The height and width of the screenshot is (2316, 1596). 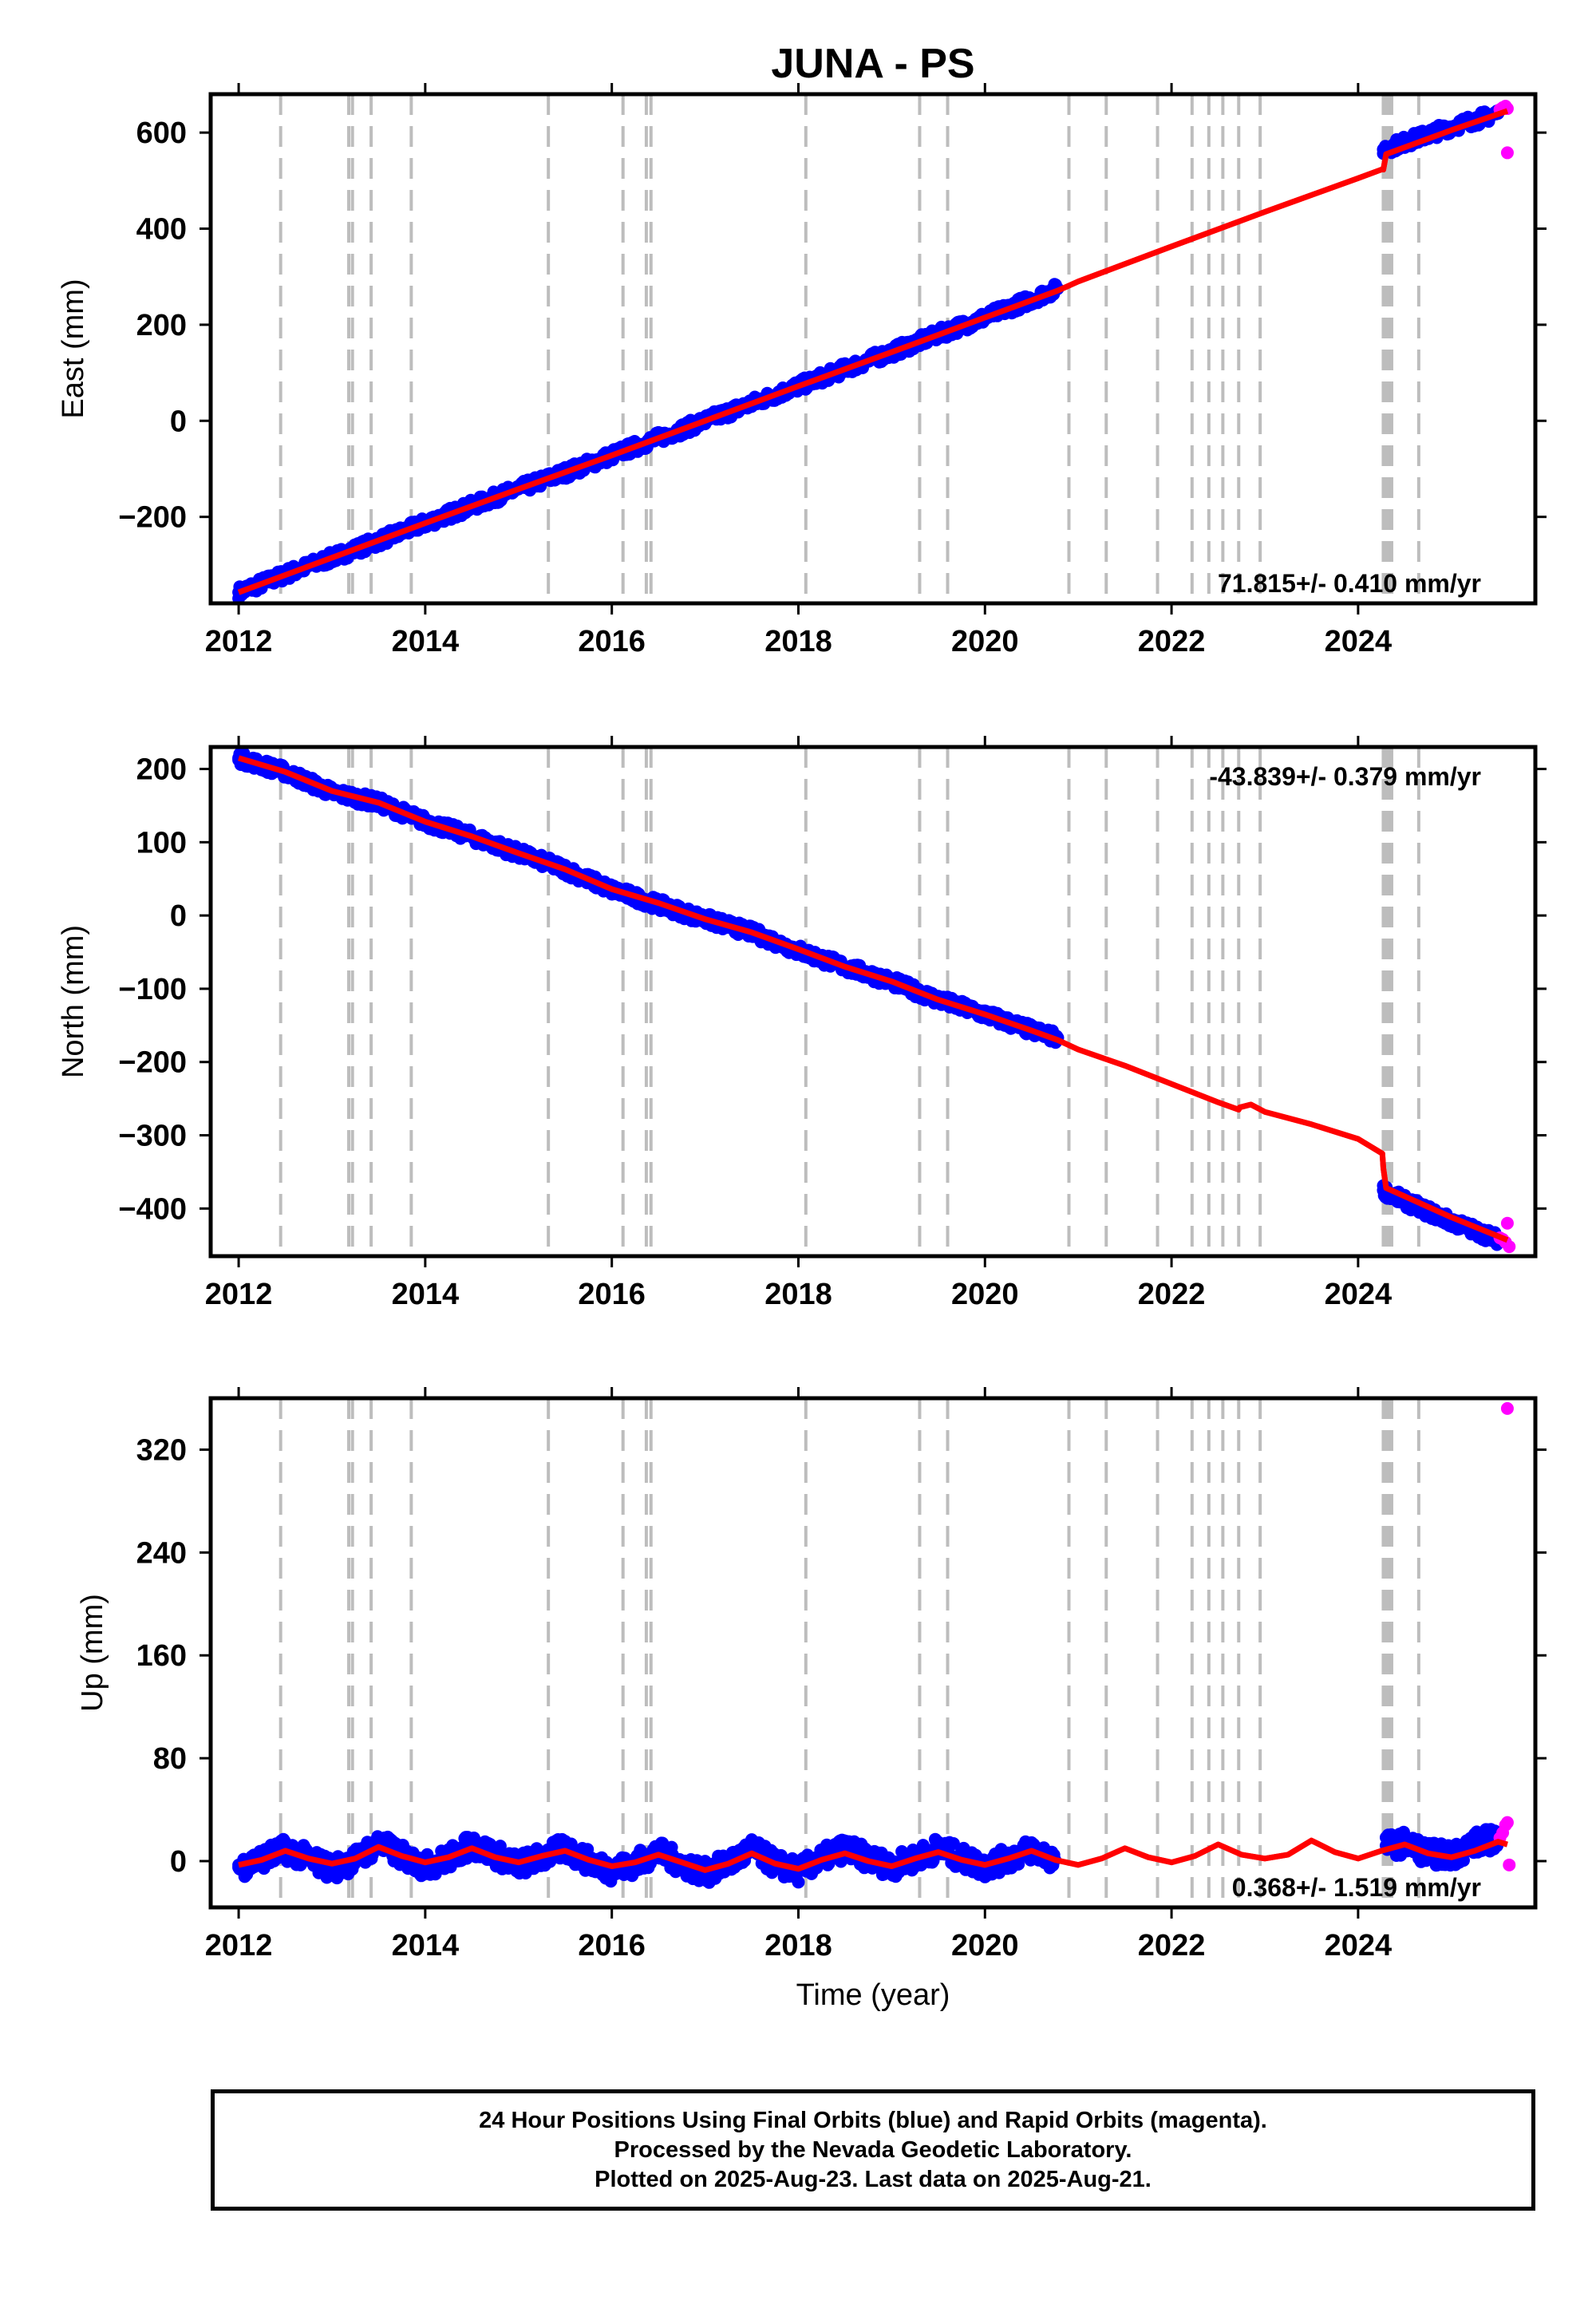 What do you see at coordinates (152, 989) in the screenshot?
I see `y-tick-label: −100` at bounding box center [152, 989].